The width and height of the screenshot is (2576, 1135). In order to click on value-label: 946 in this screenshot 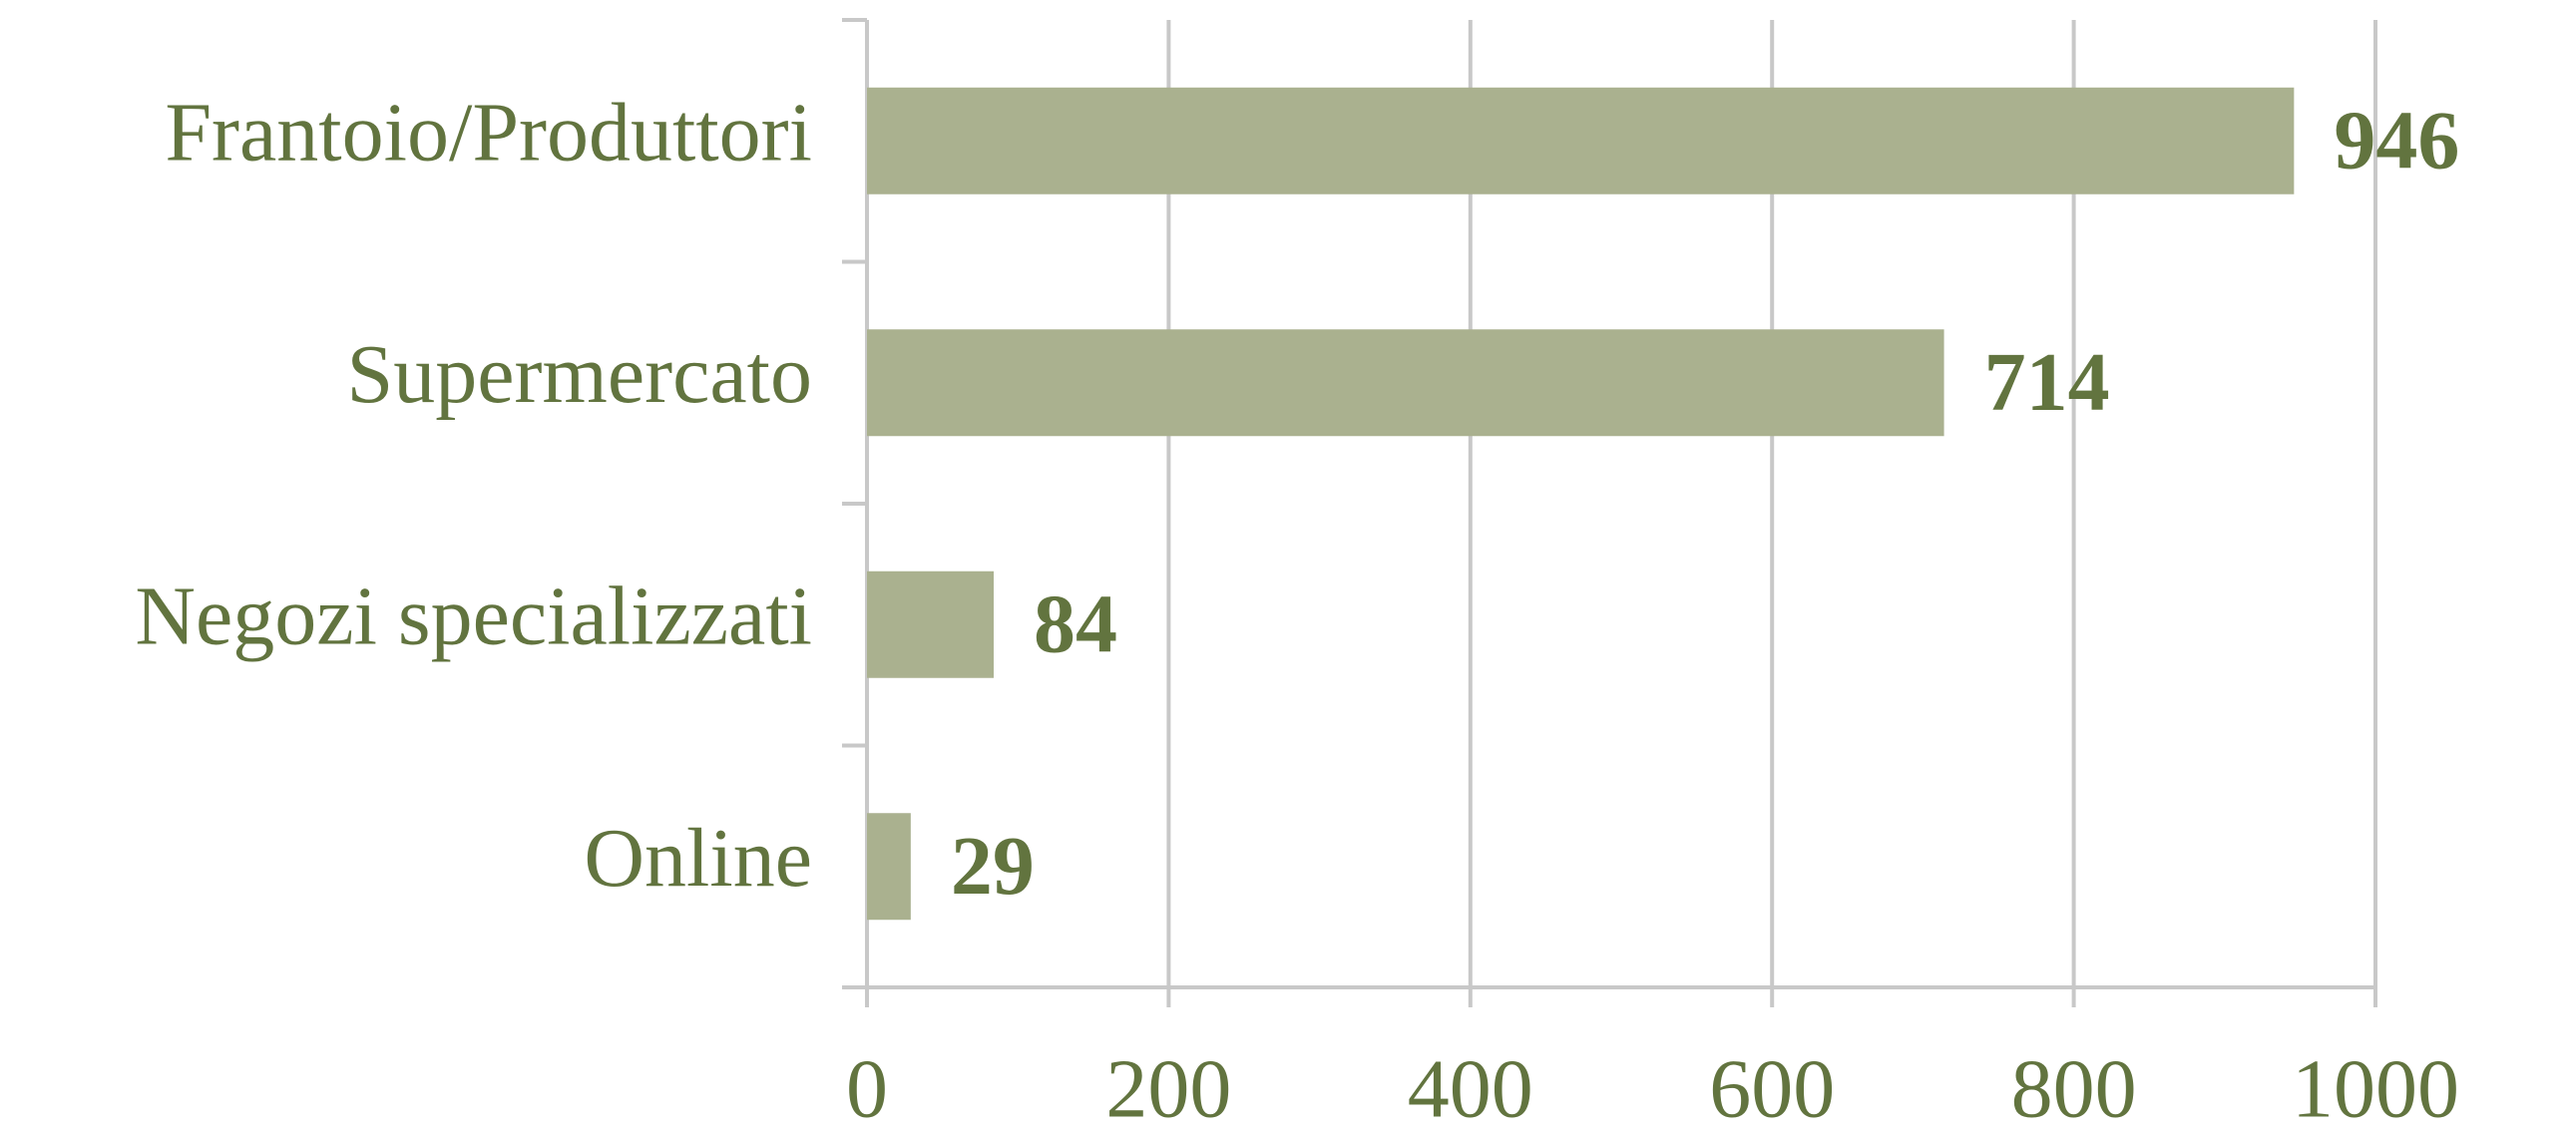, I will do `click(2396, 141)`.